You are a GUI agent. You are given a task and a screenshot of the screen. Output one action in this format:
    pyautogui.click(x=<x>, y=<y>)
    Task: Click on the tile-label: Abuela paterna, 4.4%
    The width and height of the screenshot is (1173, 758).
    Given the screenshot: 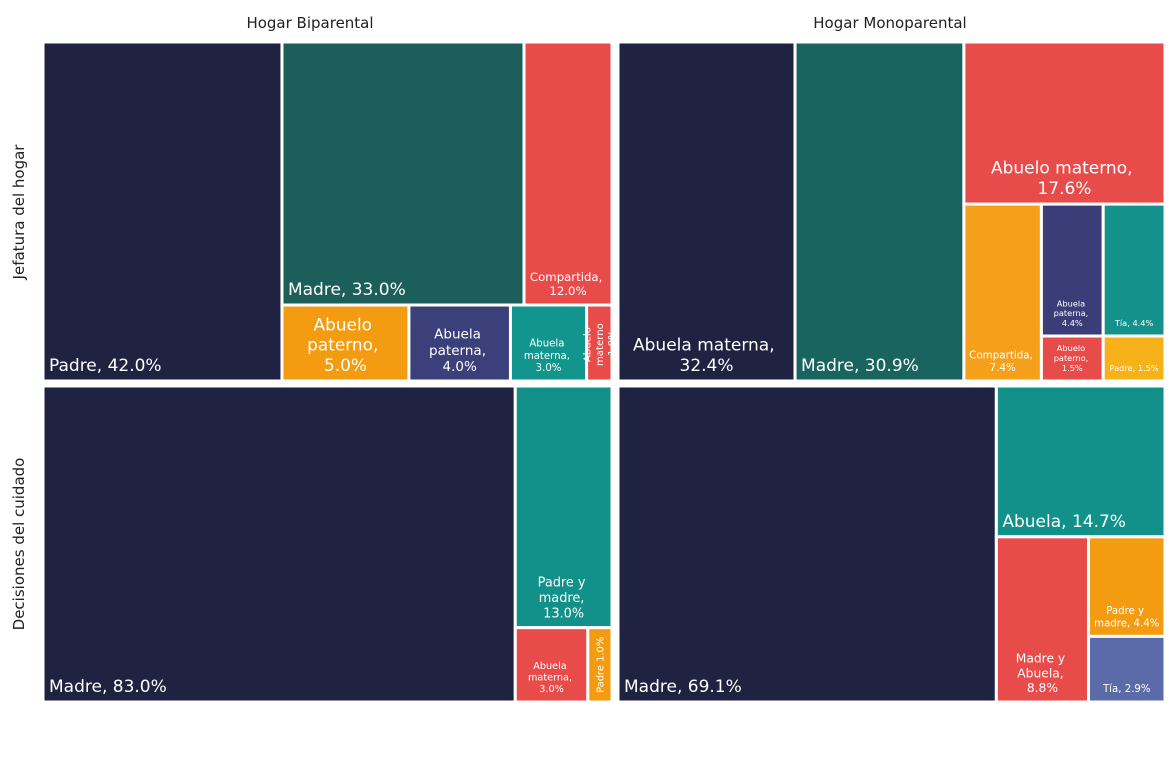 What is the action you would take?
    pyautogui.click(x=1072, y=313)
    